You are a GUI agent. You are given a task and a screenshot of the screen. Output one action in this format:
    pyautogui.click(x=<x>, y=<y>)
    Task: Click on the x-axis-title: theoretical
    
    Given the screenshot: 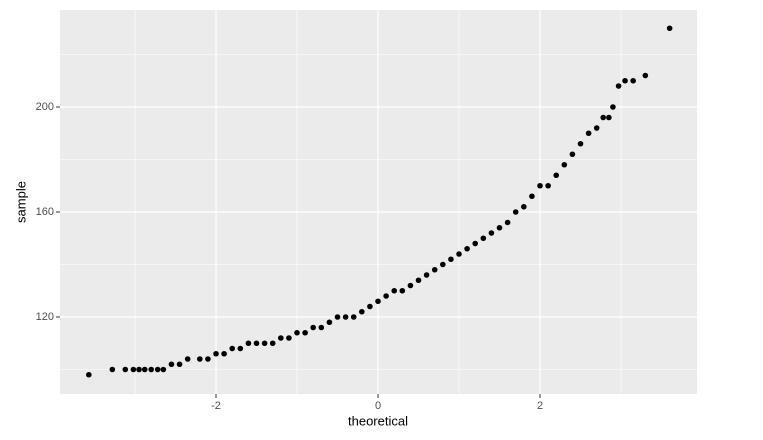 What is the action you would take?
    pyautogui.click(x=378, y=420)
    